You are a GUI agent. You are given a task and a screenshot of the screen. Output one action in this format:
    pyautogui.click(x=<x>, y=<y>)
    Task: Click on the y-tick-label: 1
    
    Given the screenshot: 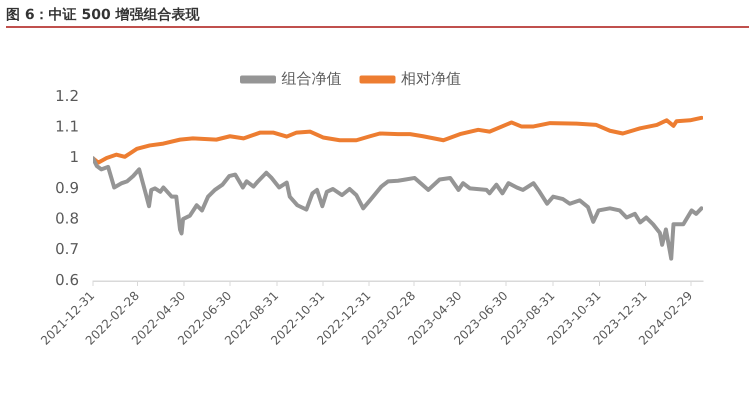 What is the action you would take?
    pyautogui.click(x=74, y=157)
    